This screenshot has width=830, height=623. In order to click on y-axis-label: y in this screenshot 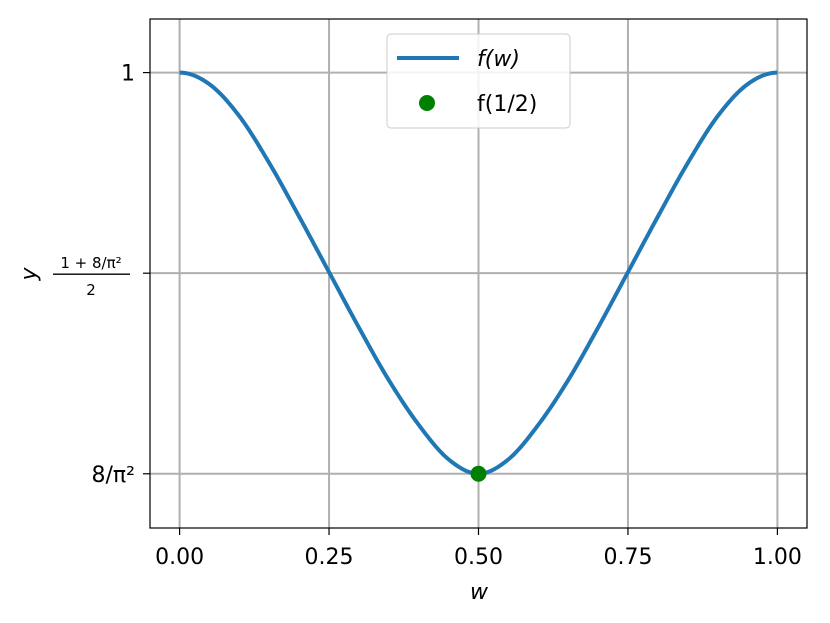, I will do `click(29, 274)`.